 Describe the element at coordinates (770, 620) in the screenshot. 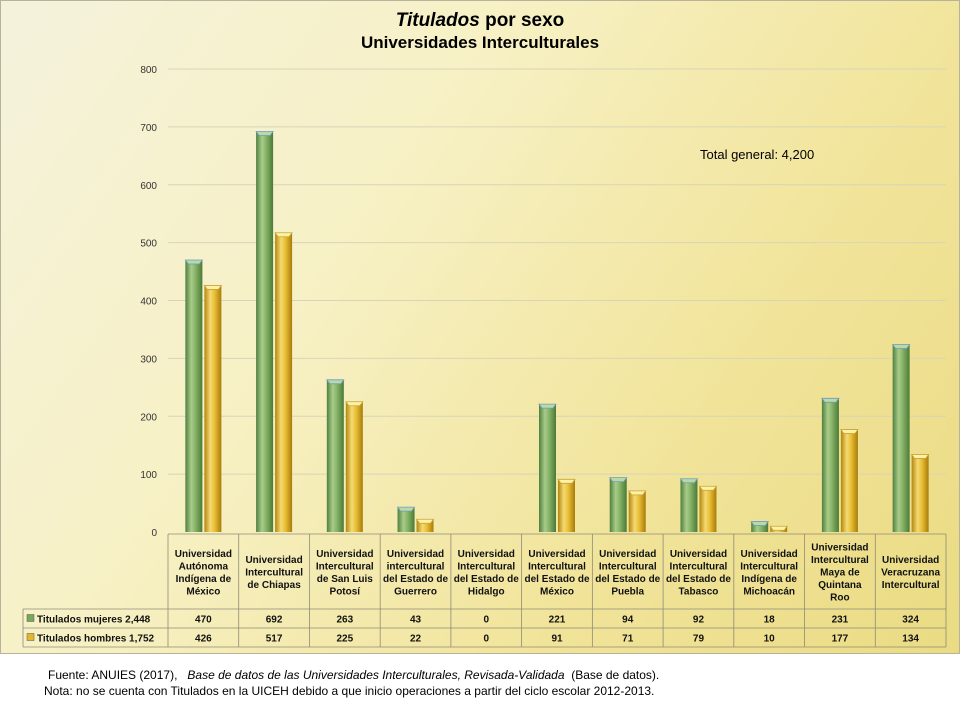

I see `data-value: 18` at that location.